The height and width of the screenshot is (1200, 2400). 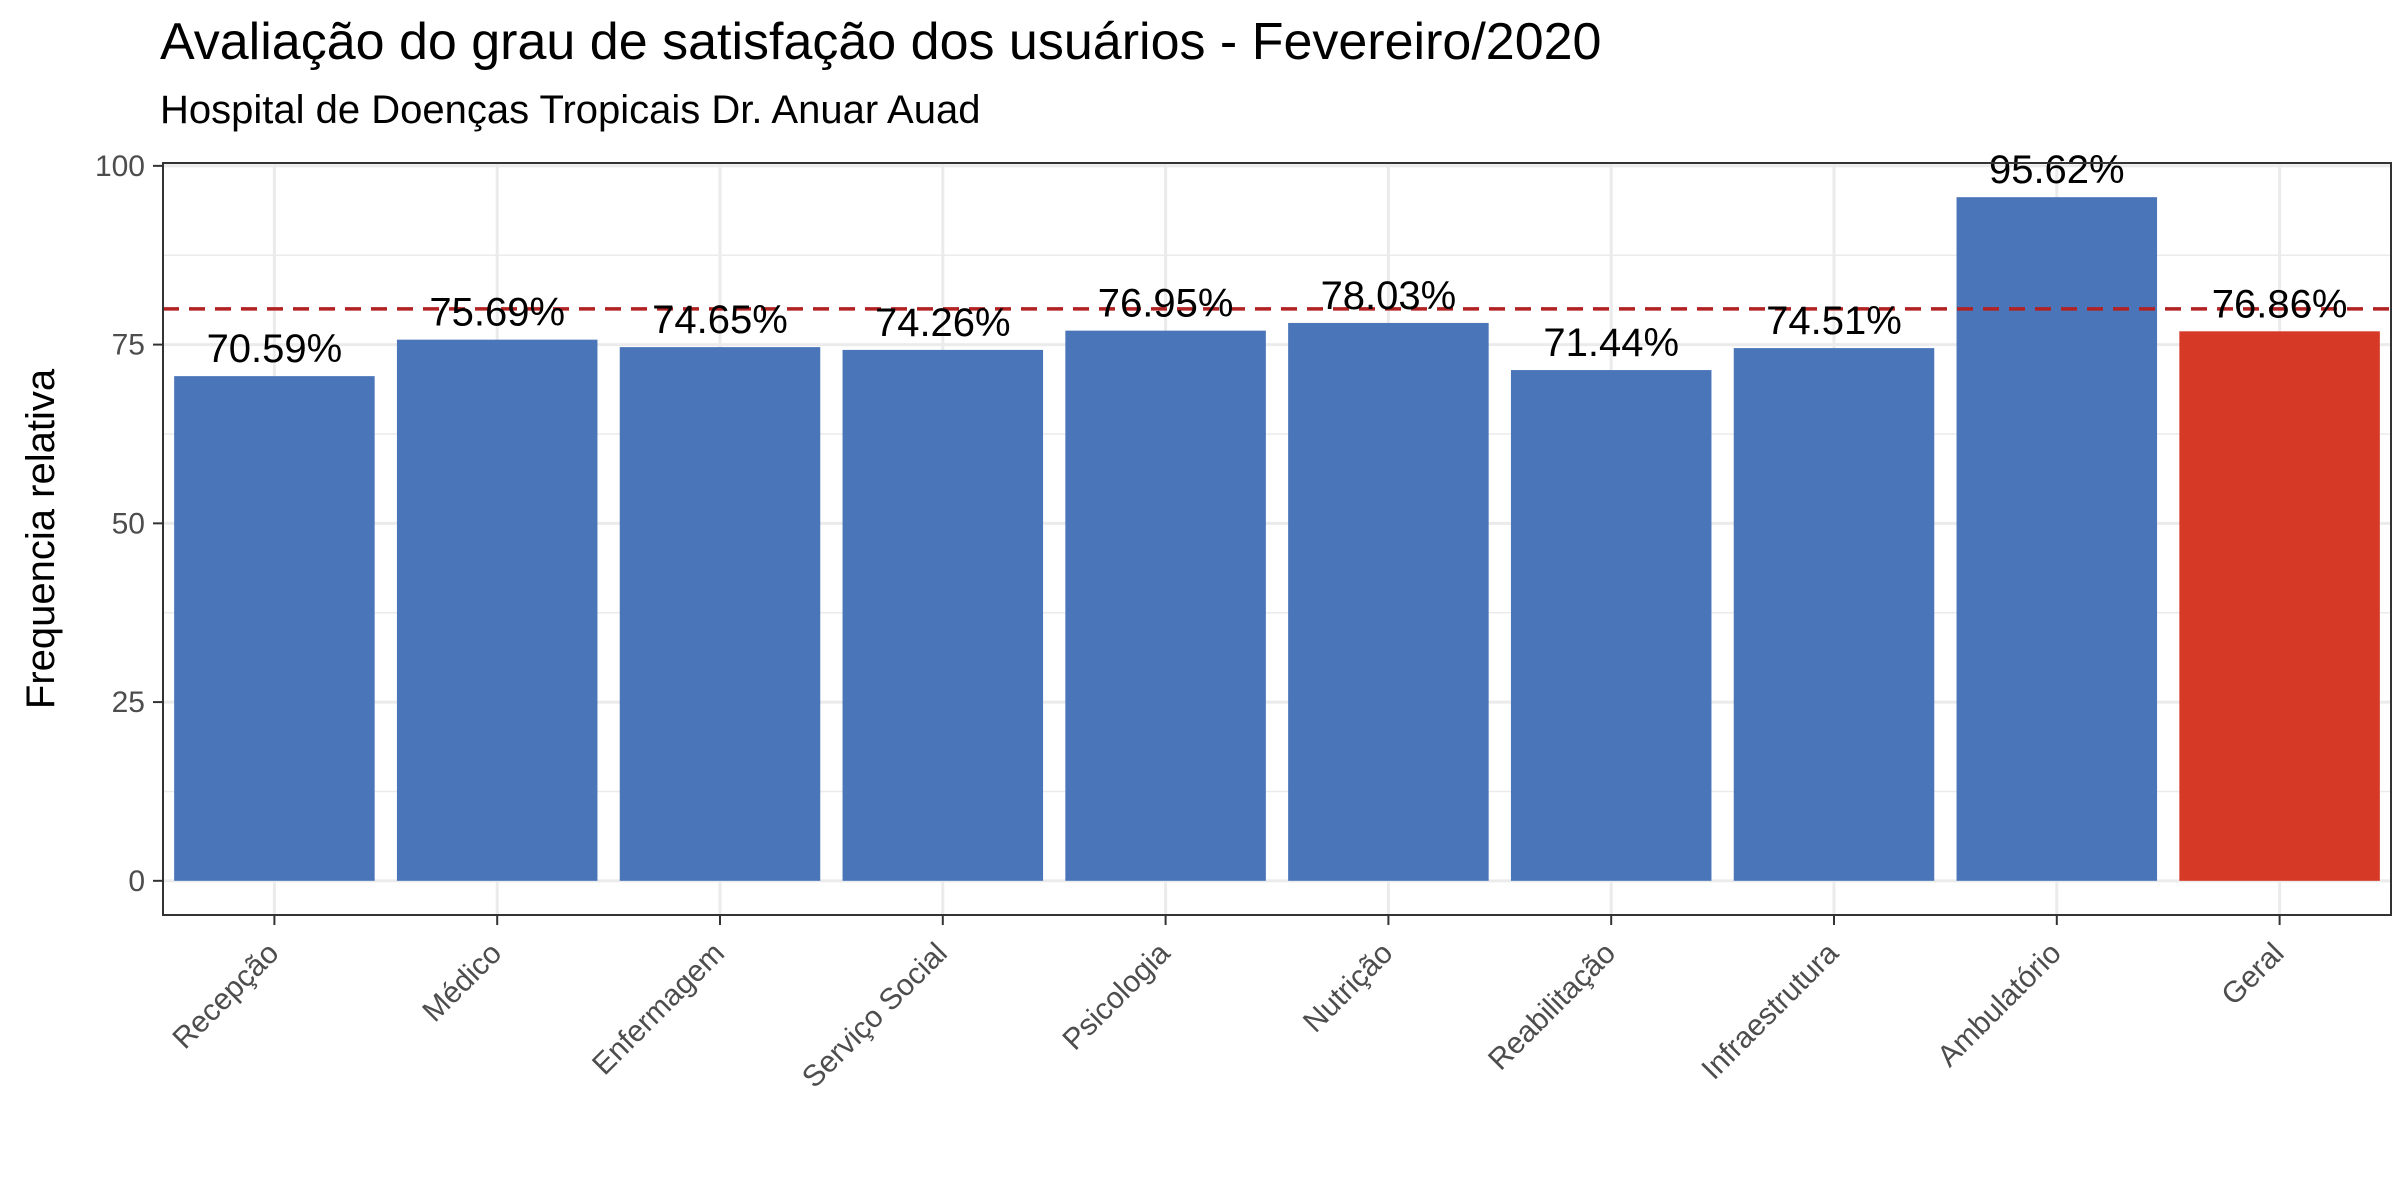 I want to click on data-label: 70.59%, so click(x=275, y=349).